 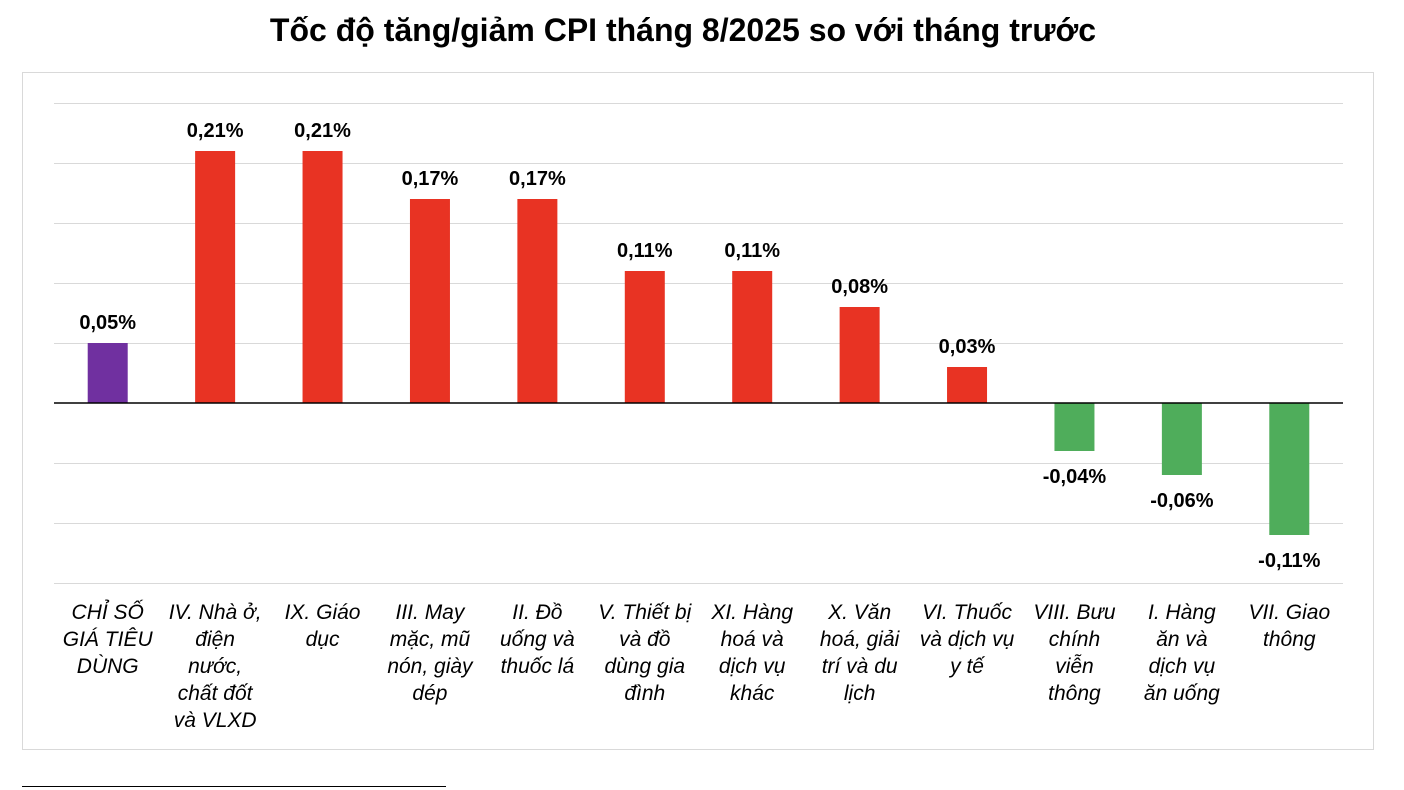 I want to click on category-label: khác, so click(x=752, y=693).